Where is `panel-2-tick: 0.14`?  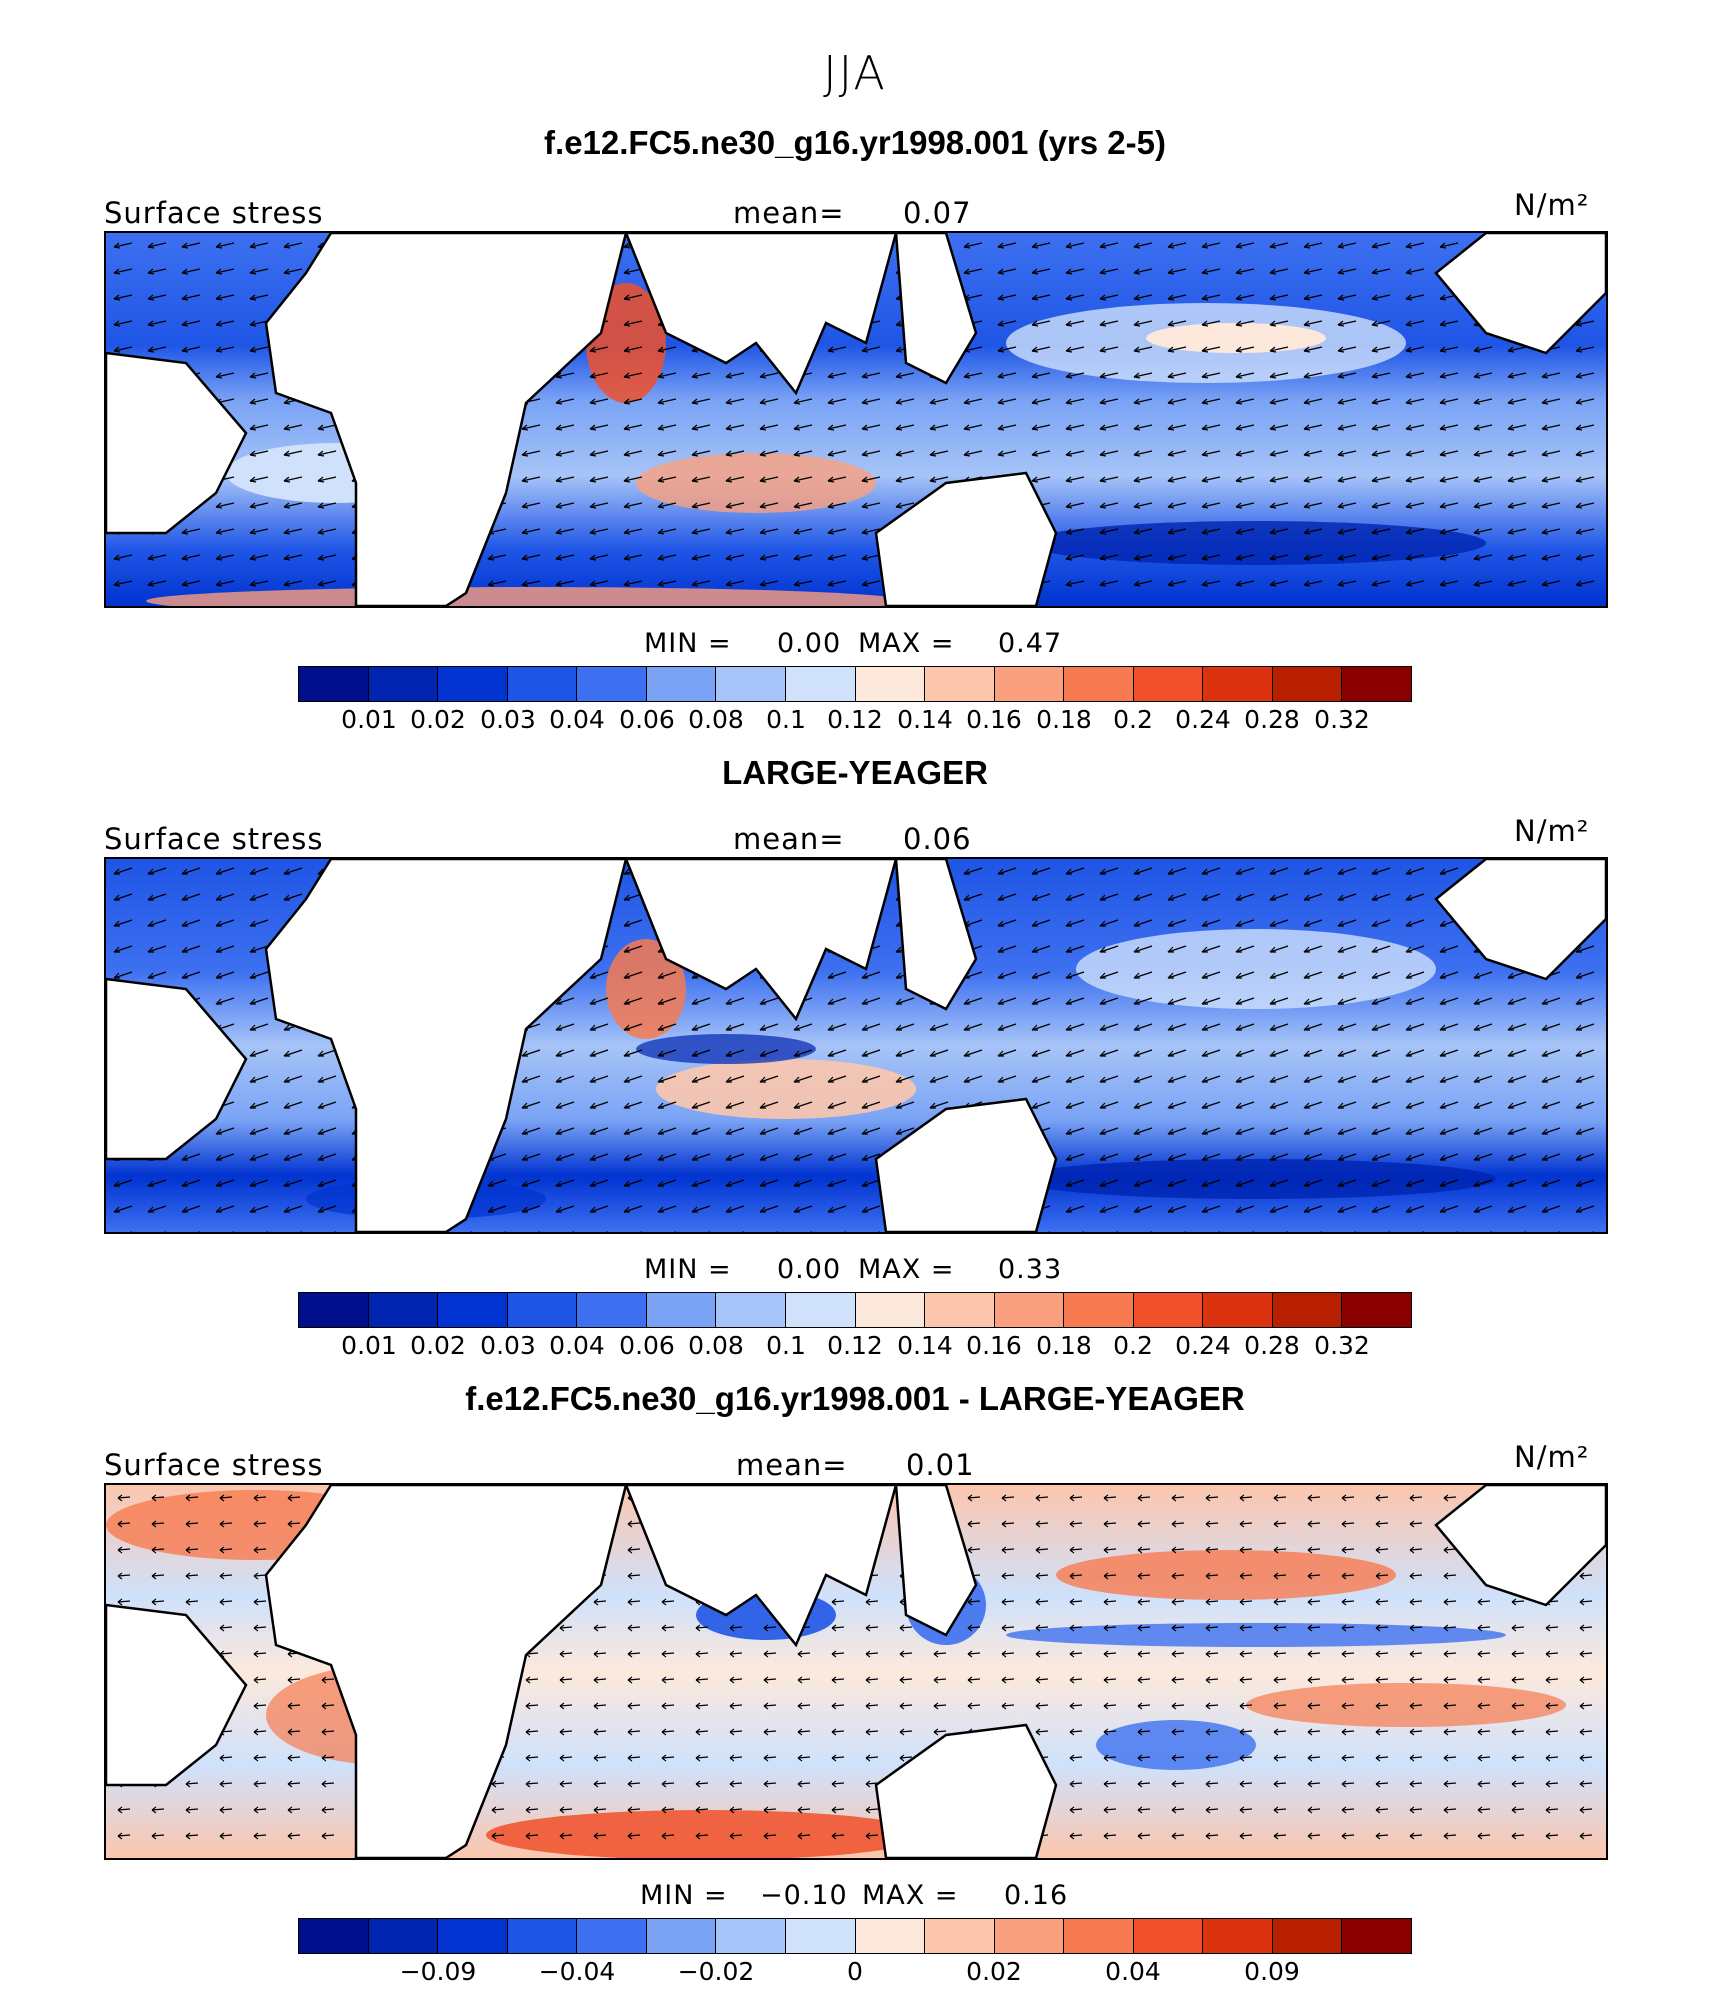
panel-2-tick: 0.14 is located at coordinates (925, 1345).